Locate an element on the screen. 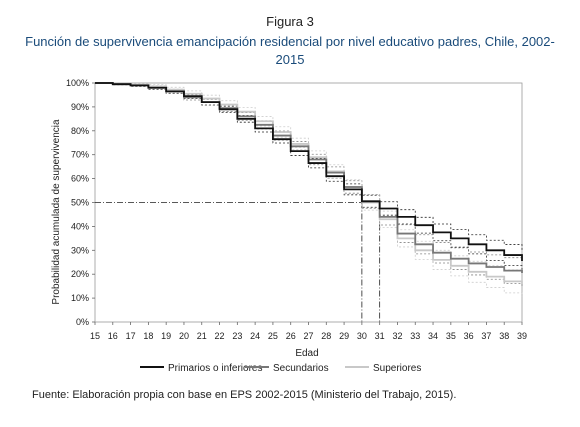 This screenshot has width=580, height=427. x-tick-label: 22 is located at coordinates (220, 336).